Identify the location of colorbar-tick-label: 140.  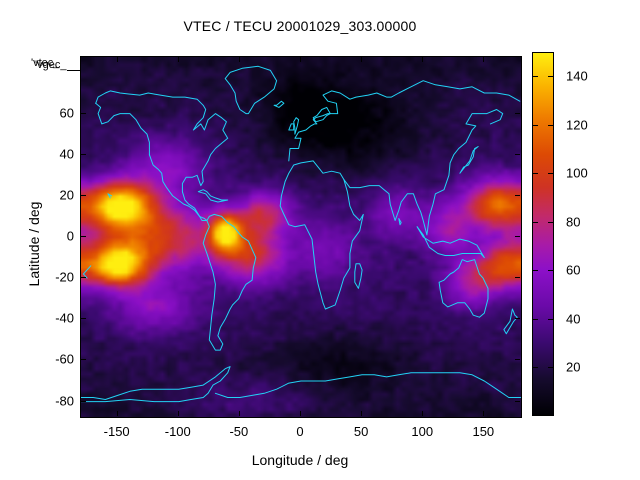
(577, 76).